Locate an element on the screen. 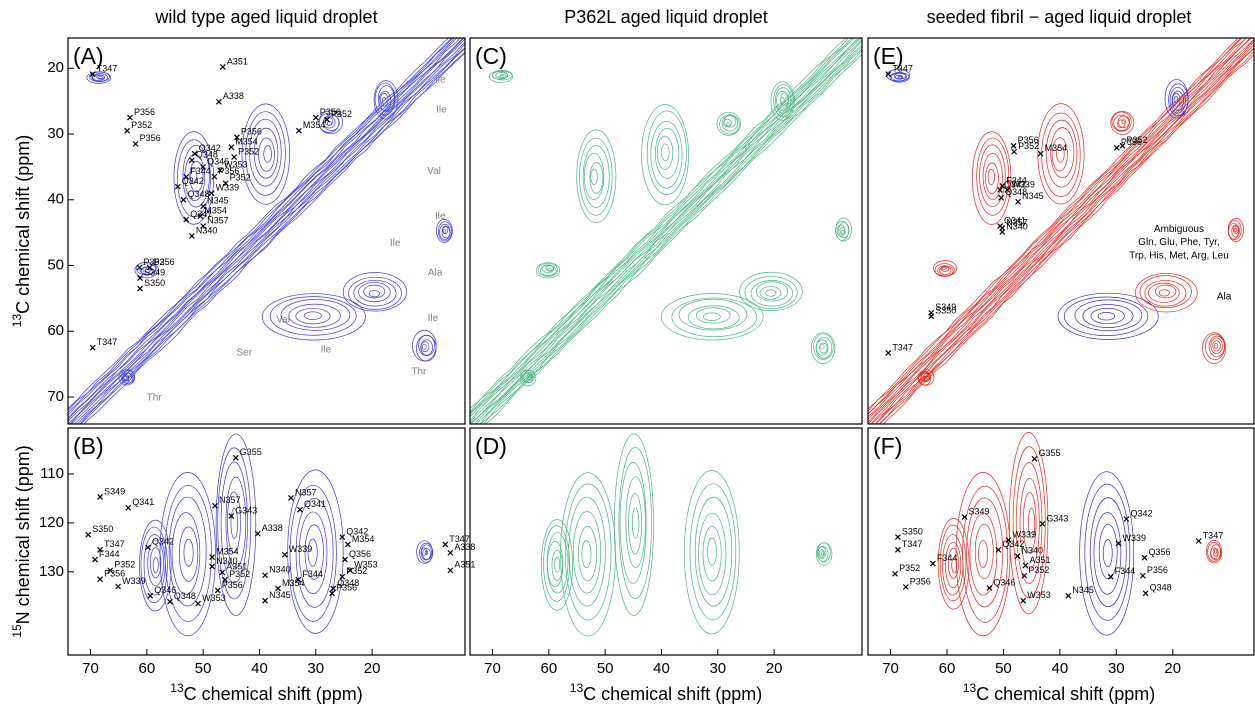 This screenshot has height=712, width=1255. panel-letter: (A) is located at coordinates (88, 56).